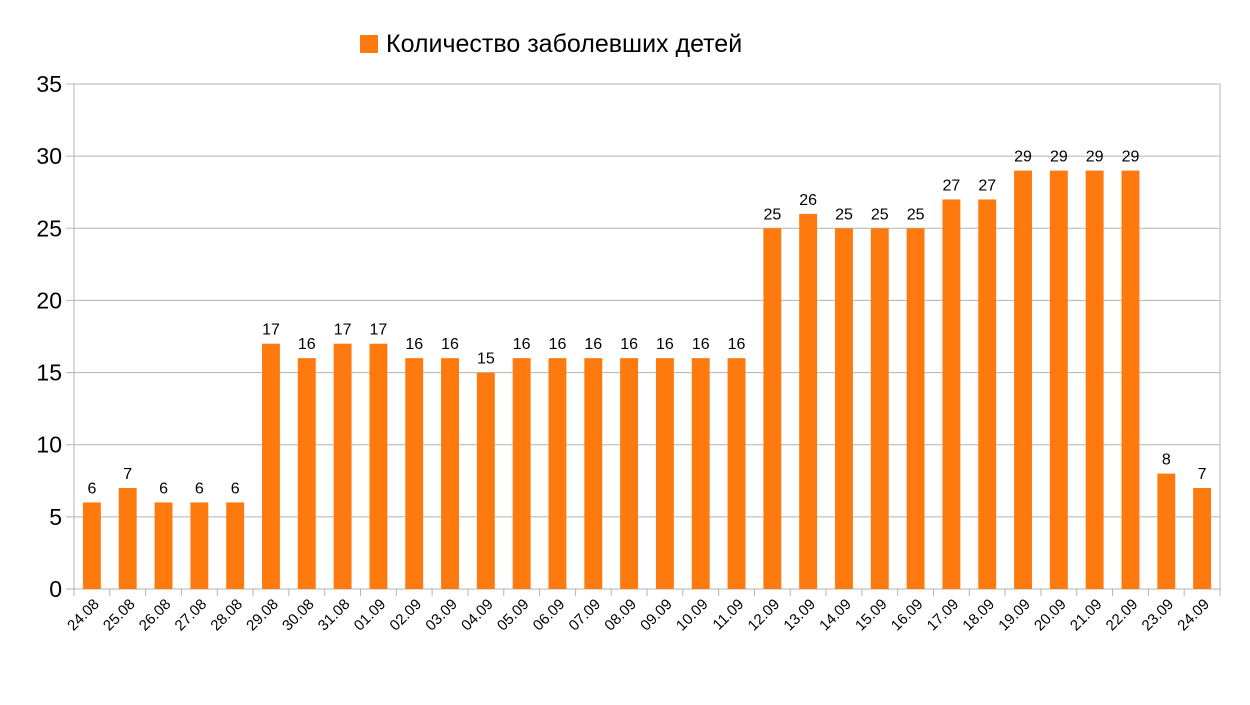  What do you see at coordinates (49, 156) in the screenshot?
I see `y-tick-label: 30` at bounding box center [49, 156].